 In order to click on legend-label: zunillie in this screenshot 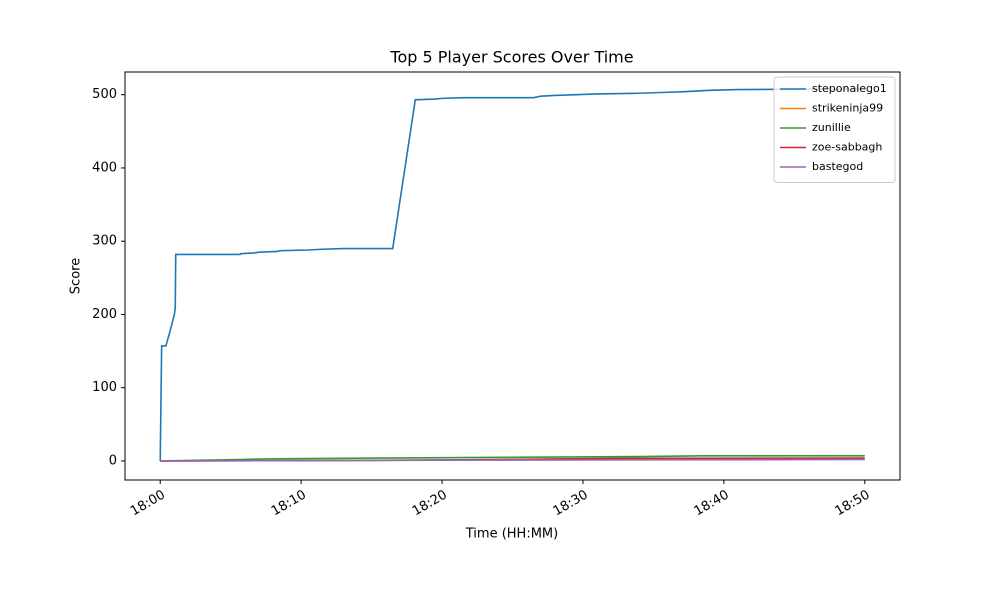, I will do `click(831, 127)`.